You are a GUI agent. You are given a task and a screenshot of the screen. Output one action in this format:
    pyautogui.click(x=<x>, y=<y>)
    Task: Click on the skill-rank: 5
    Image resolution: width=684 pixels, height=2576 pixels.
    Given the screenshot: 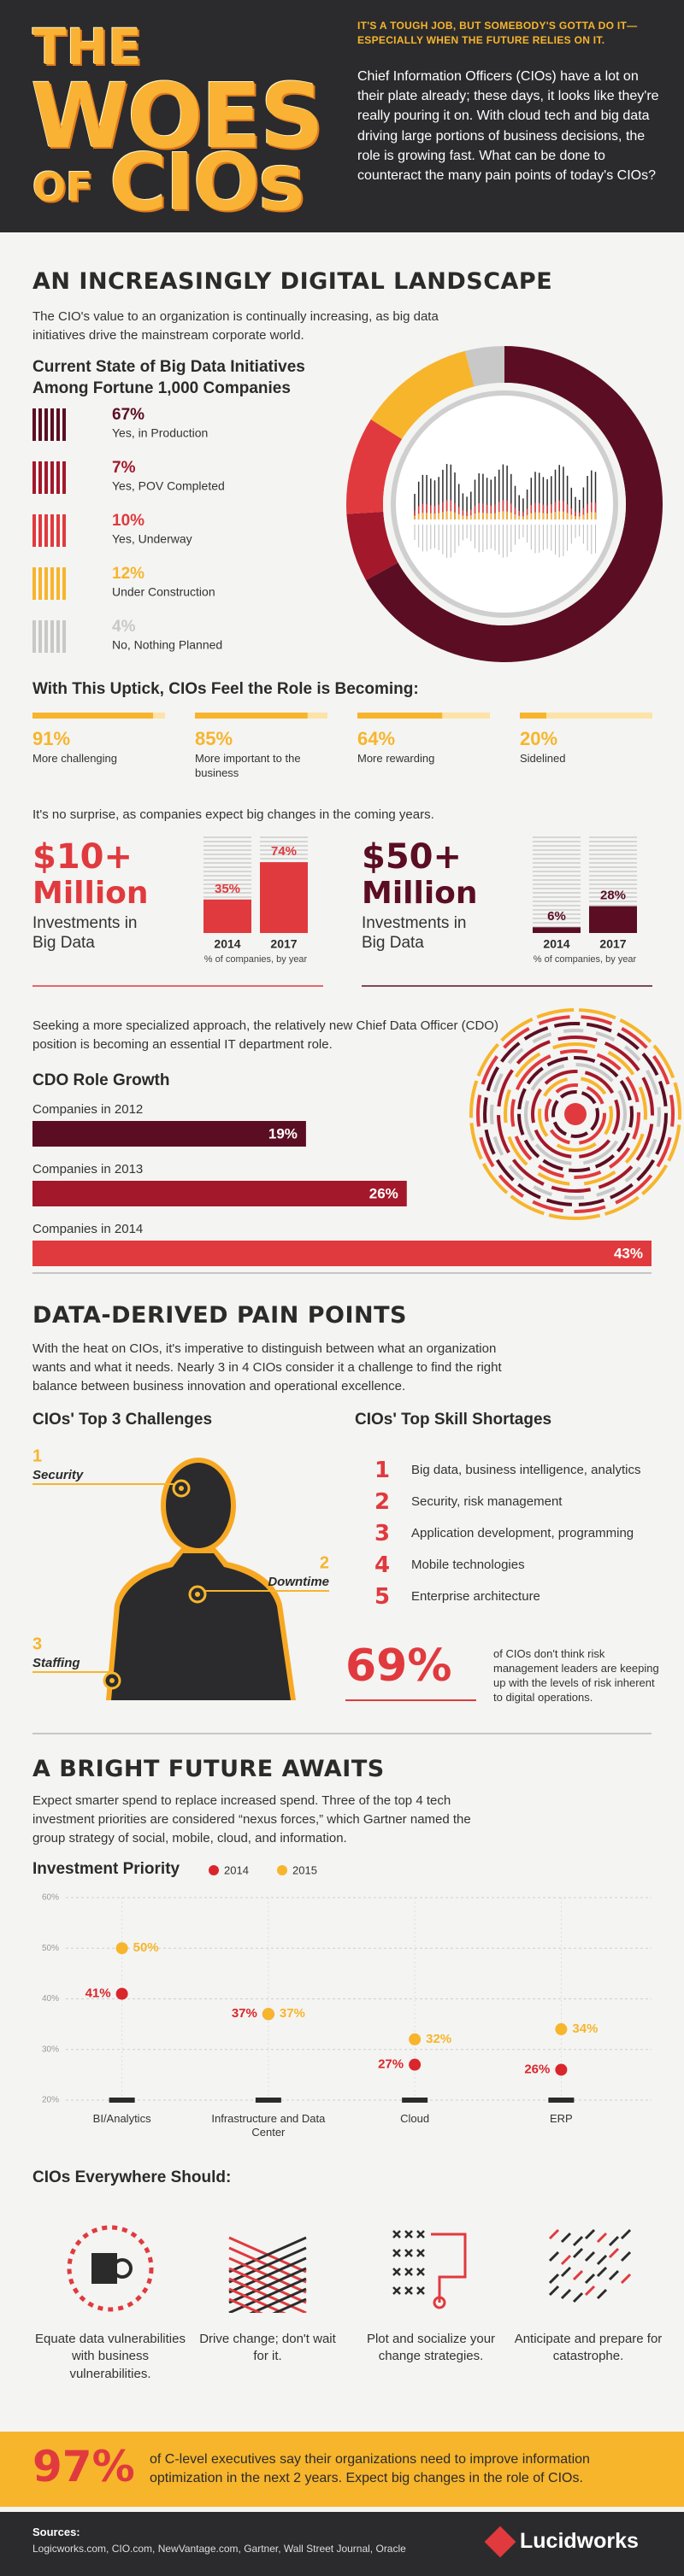 What is the action you would take?
    pyautogui.click(x=382, y=1597)
    